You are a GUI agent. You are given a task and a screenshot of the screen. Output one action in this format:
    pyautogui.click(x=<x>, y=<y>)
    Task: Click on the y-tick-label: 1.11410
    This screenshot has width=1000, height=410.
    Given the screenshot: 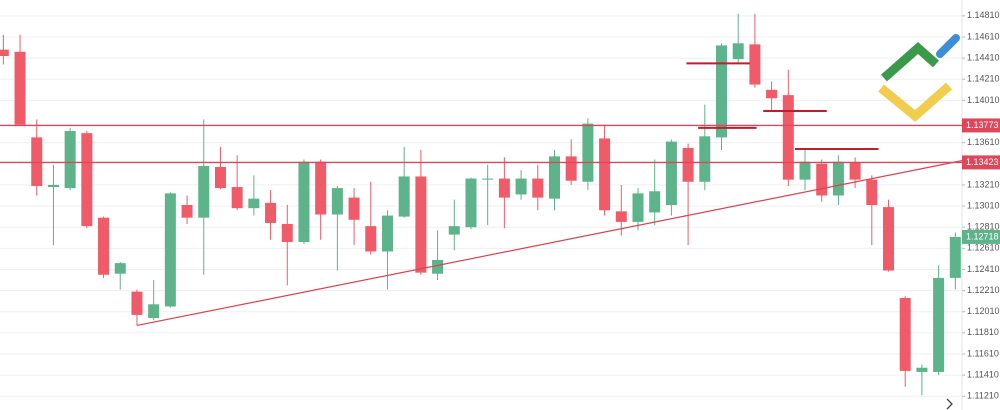 What is the action you would take?
    pyautogui.click(x=983, y=375)
    